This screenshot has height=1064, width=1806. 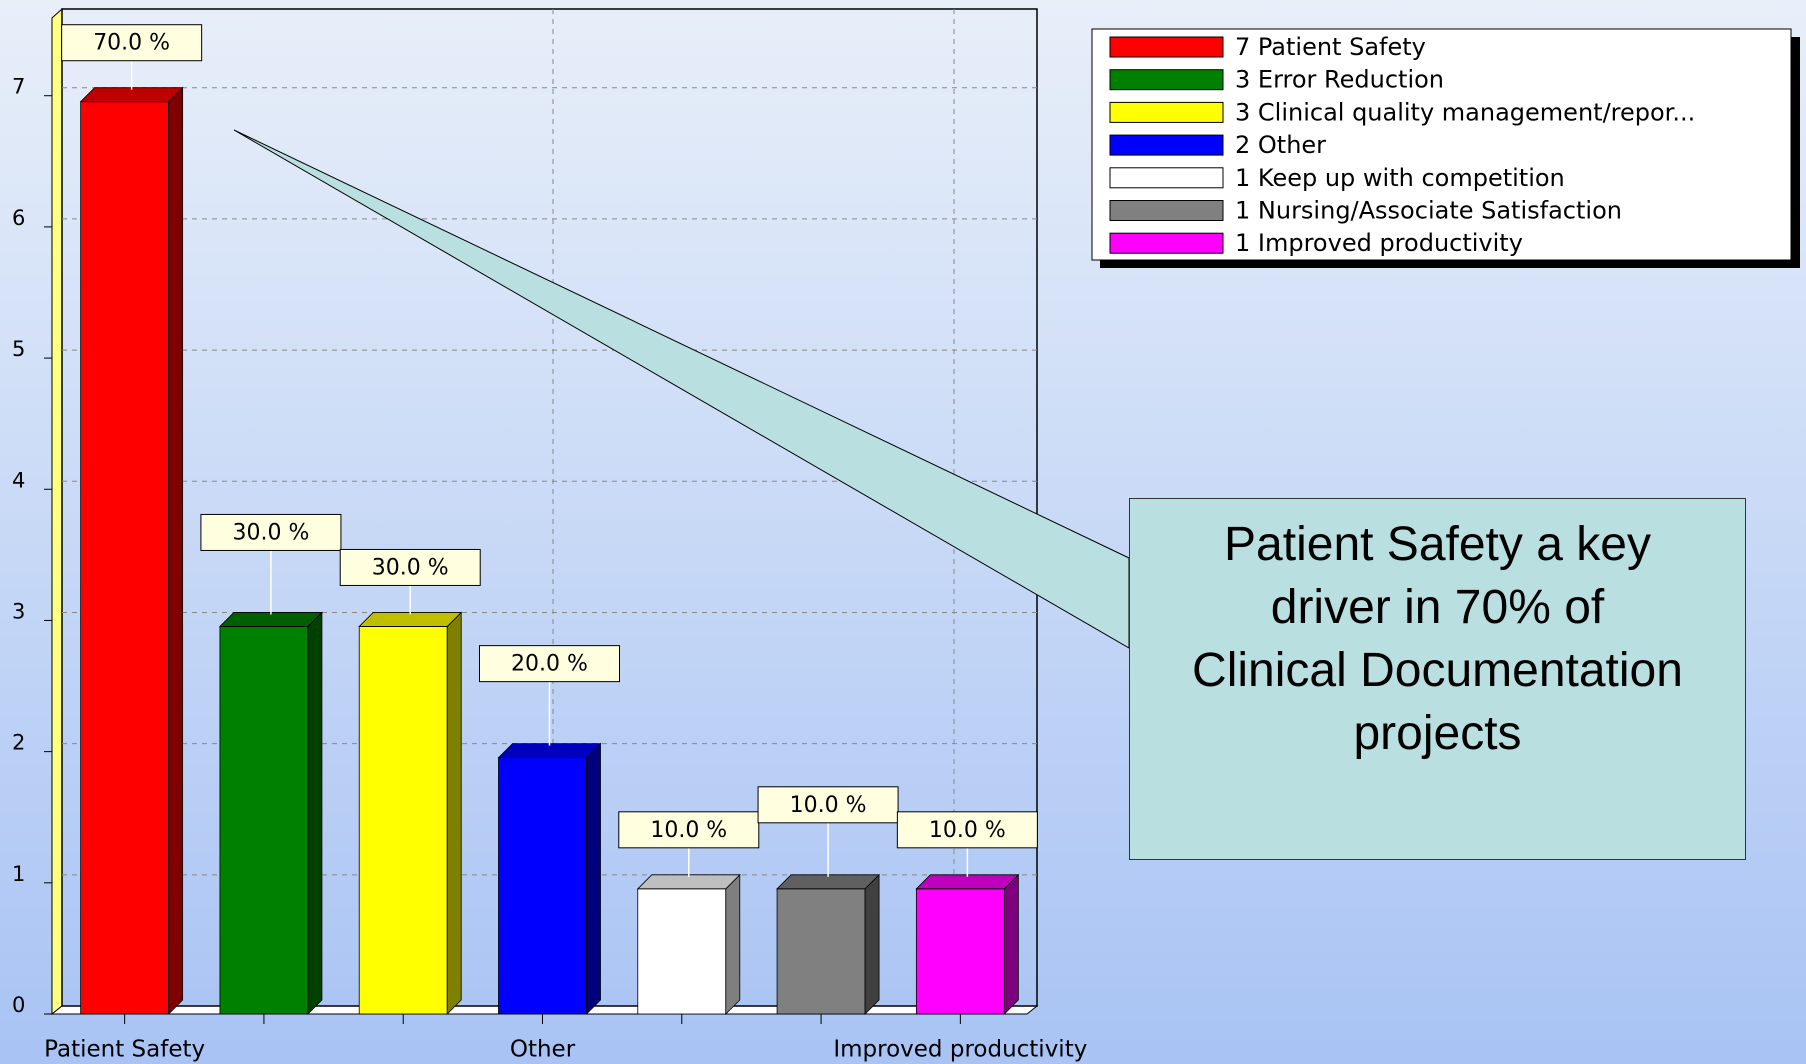 I want to click on legend-label: 3 Error Reduction, so click(x=1339, y=80).